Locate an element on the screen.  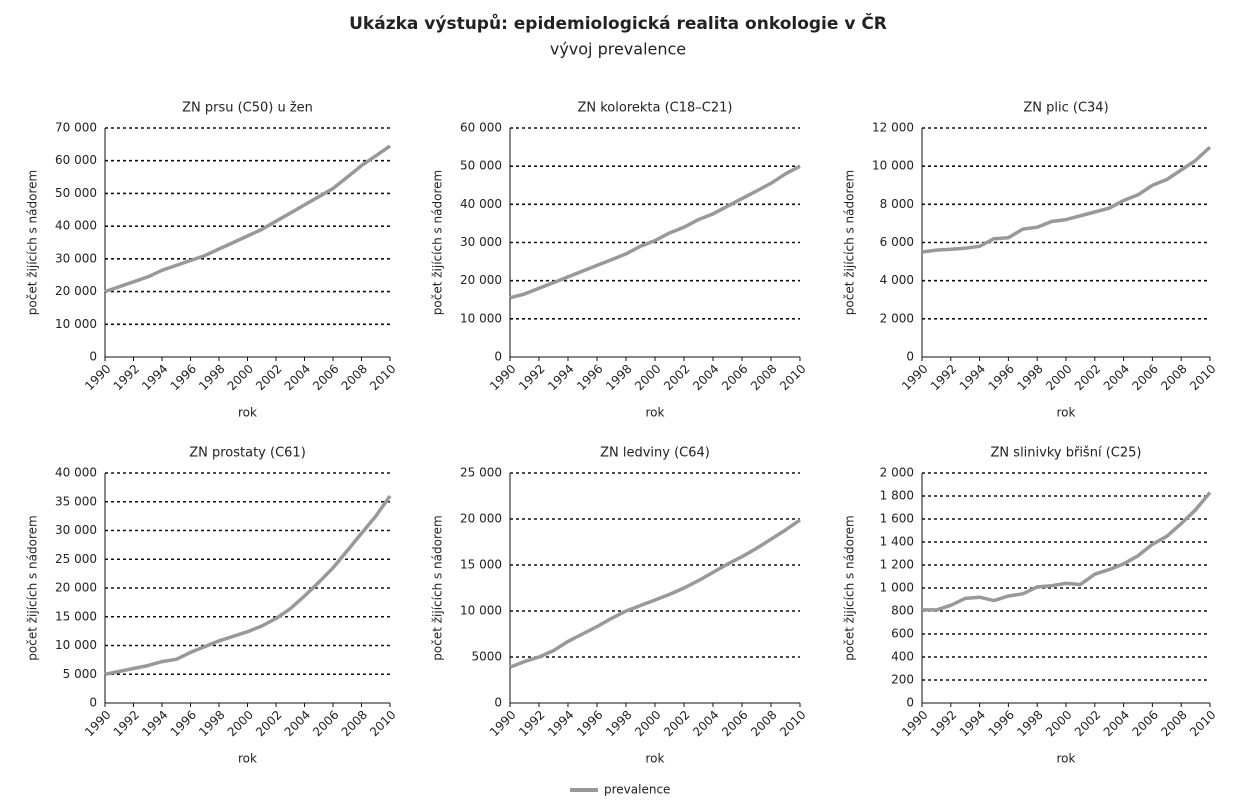
chart-title: ZN prostaty (C61) is located at coordinates (247, 453).